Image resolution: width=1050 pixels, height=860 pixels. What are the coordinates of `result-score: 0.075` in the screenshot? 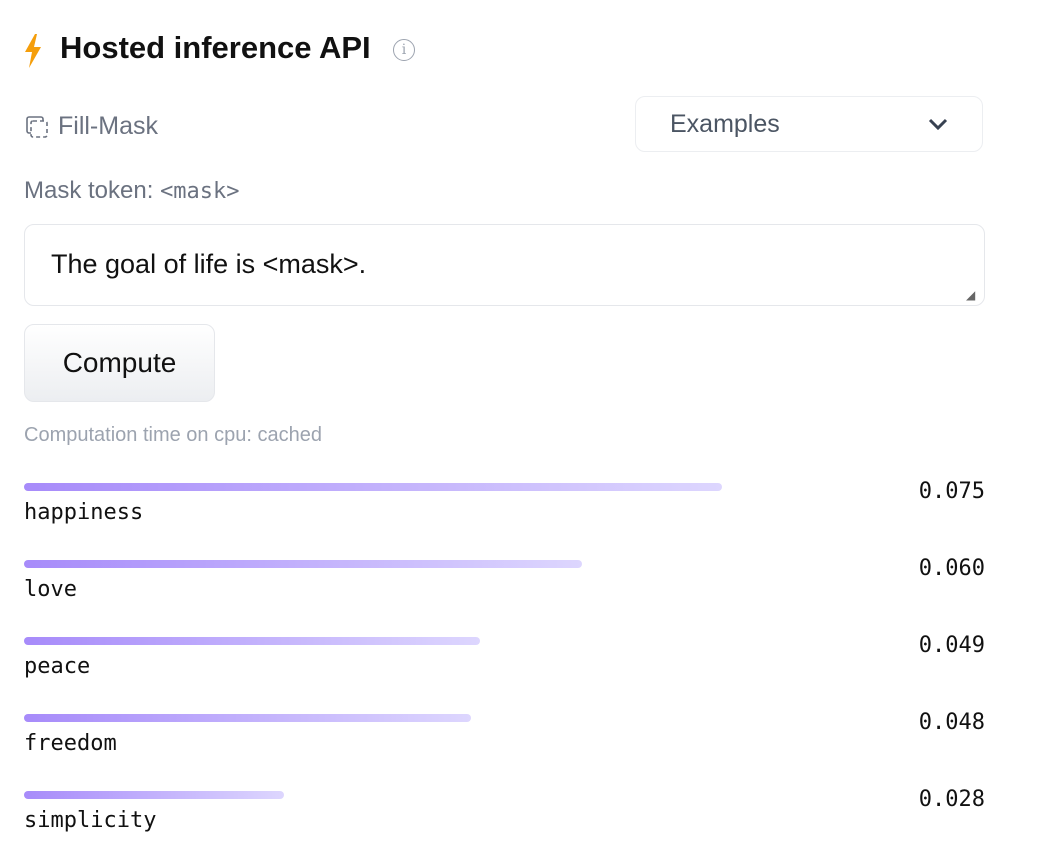 It's located at (951, 491).